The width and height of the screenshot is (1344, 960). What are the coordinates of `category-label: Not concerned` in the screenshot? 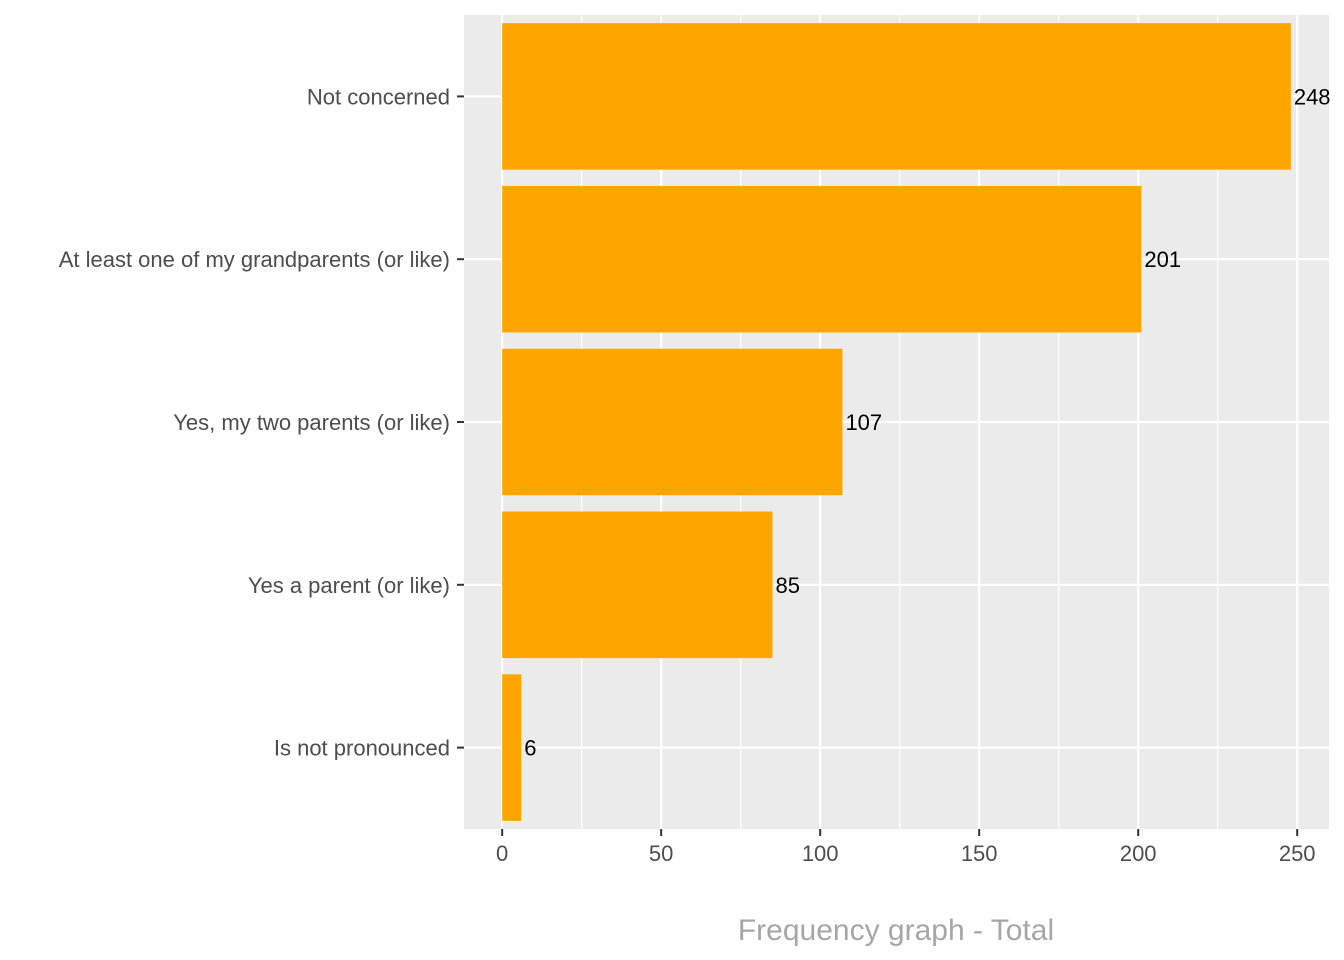 It's located at (378, 96).